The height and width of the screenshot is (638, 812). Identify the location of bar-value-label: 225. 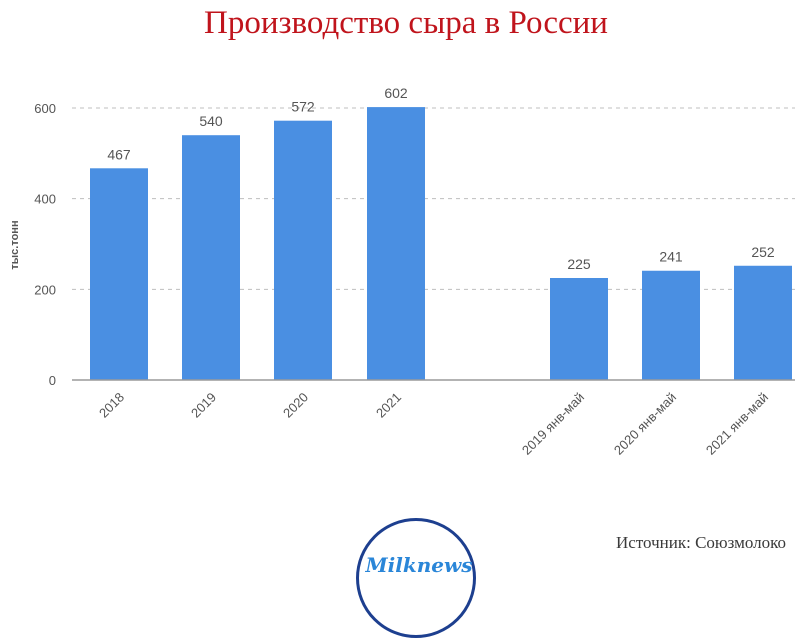
(579, 264).